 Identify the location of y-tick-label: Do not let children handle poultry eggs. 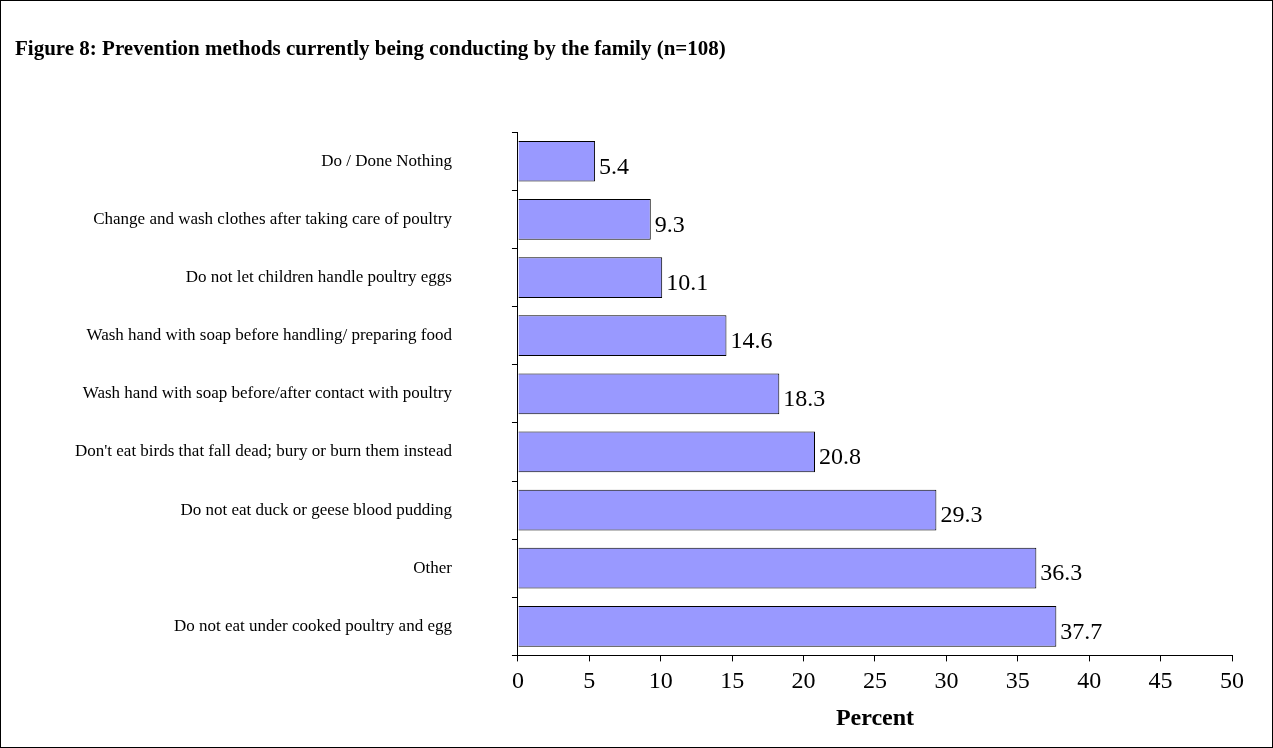
(318, 276).